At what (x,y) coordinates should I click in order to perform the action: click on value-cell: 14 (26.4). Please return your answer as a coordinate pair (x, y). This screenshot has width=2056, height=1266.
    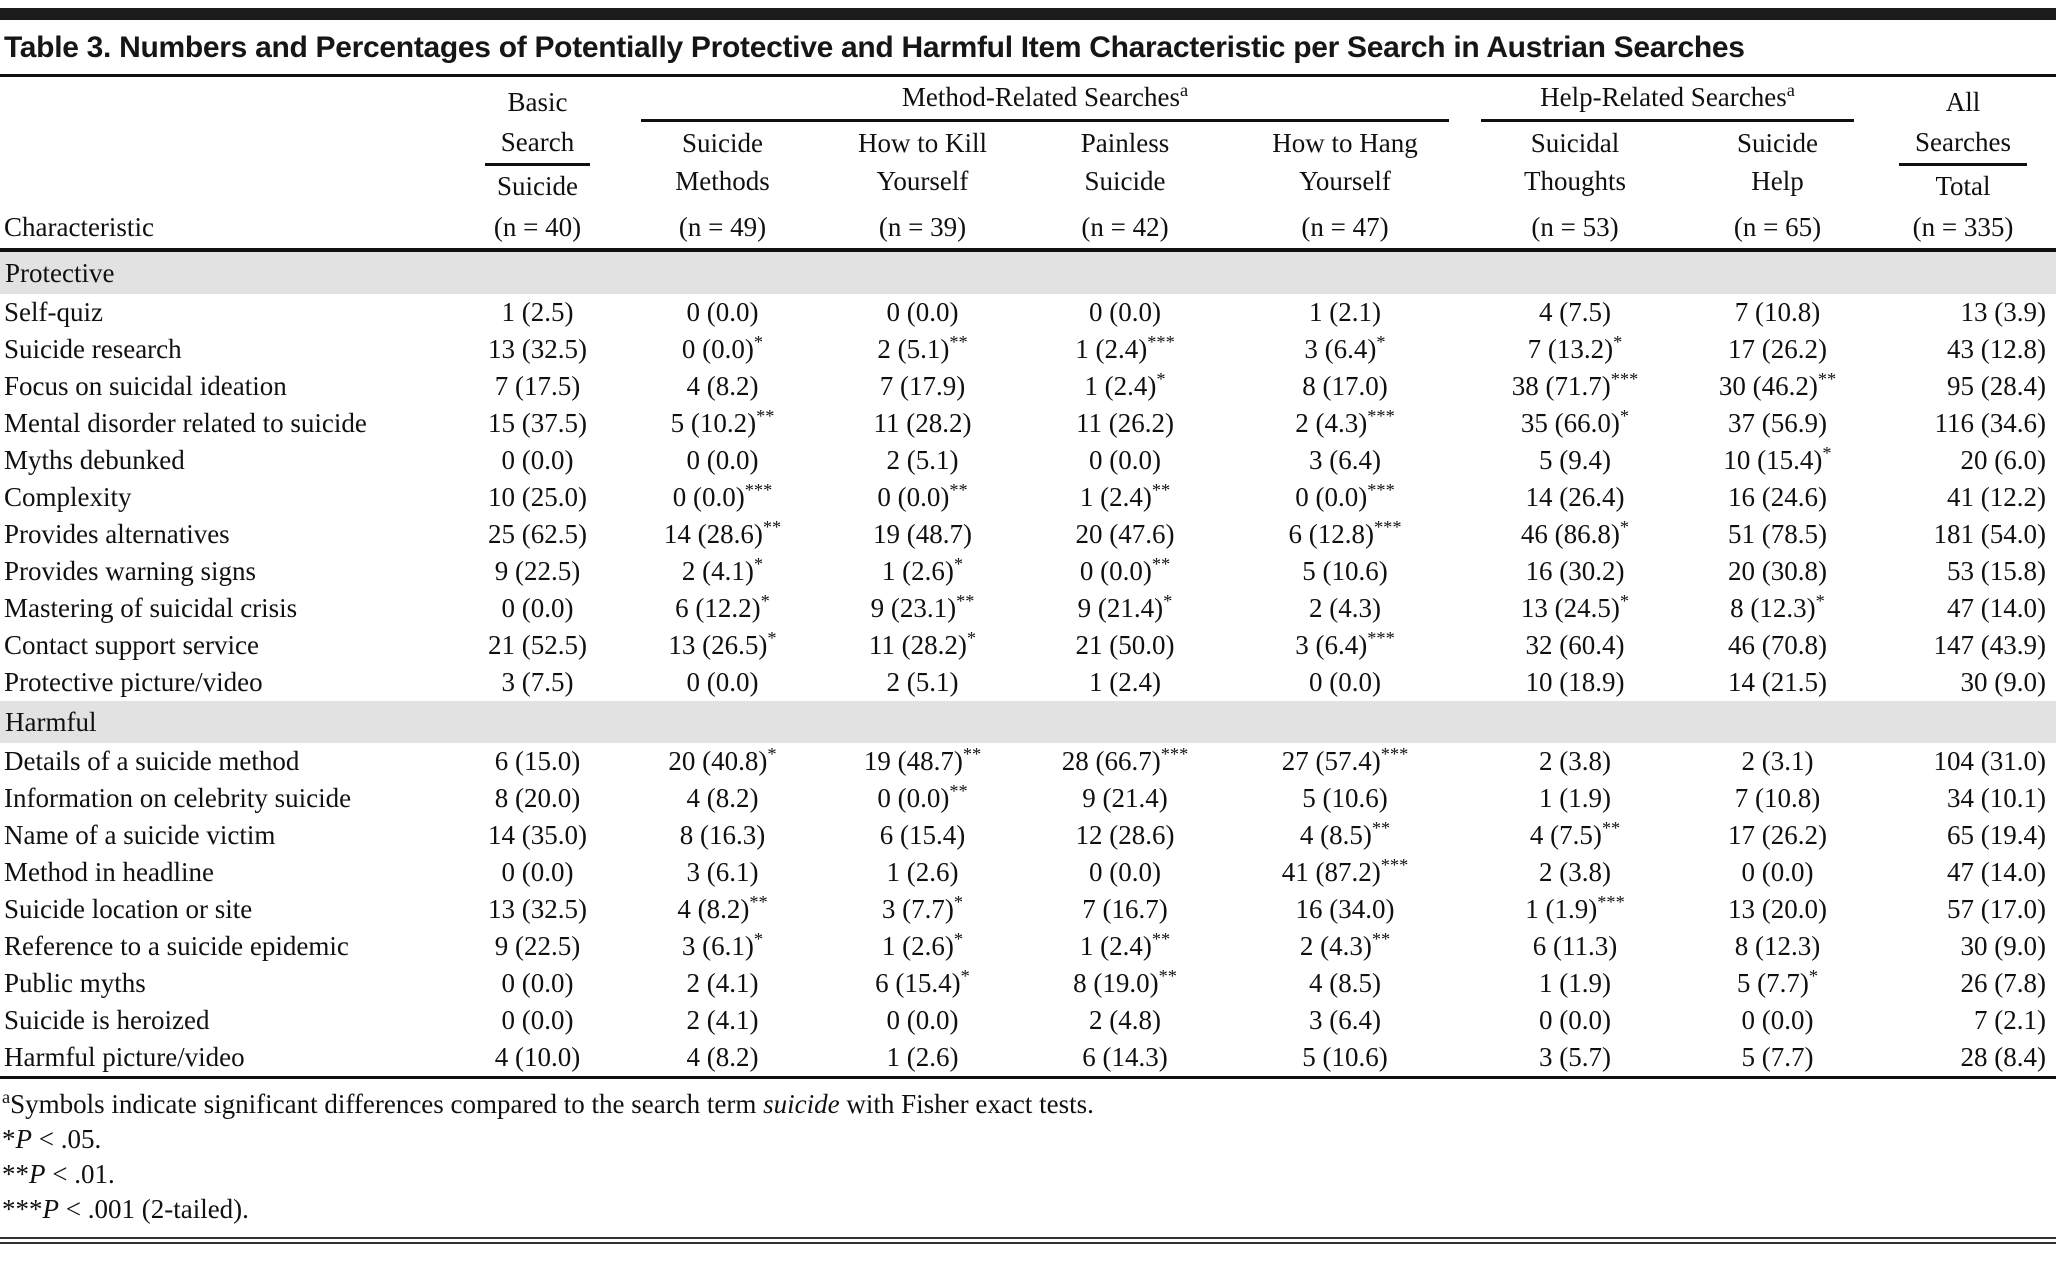
    Looking at the image, I should click on (1575, 497).